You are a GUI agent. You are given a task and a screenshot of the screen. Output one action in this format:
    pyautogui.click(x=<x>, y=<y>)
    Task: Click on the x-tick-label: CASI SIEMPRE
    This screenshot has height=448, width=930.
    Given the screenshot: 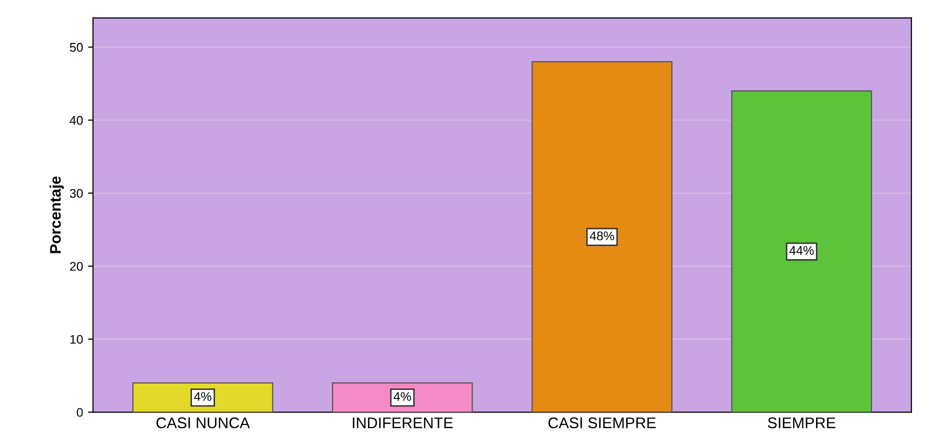 What is the action you would take?
    pyautogui.click(x=602, y=422)
    